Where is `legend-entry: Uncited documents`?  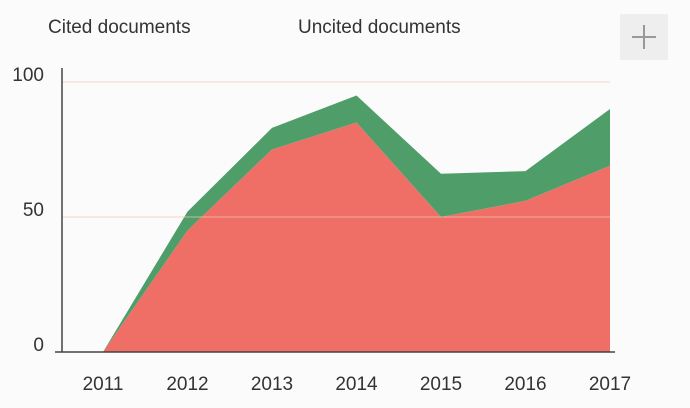
legend-entry: Uncited documents is located at coordinates (379, 27).